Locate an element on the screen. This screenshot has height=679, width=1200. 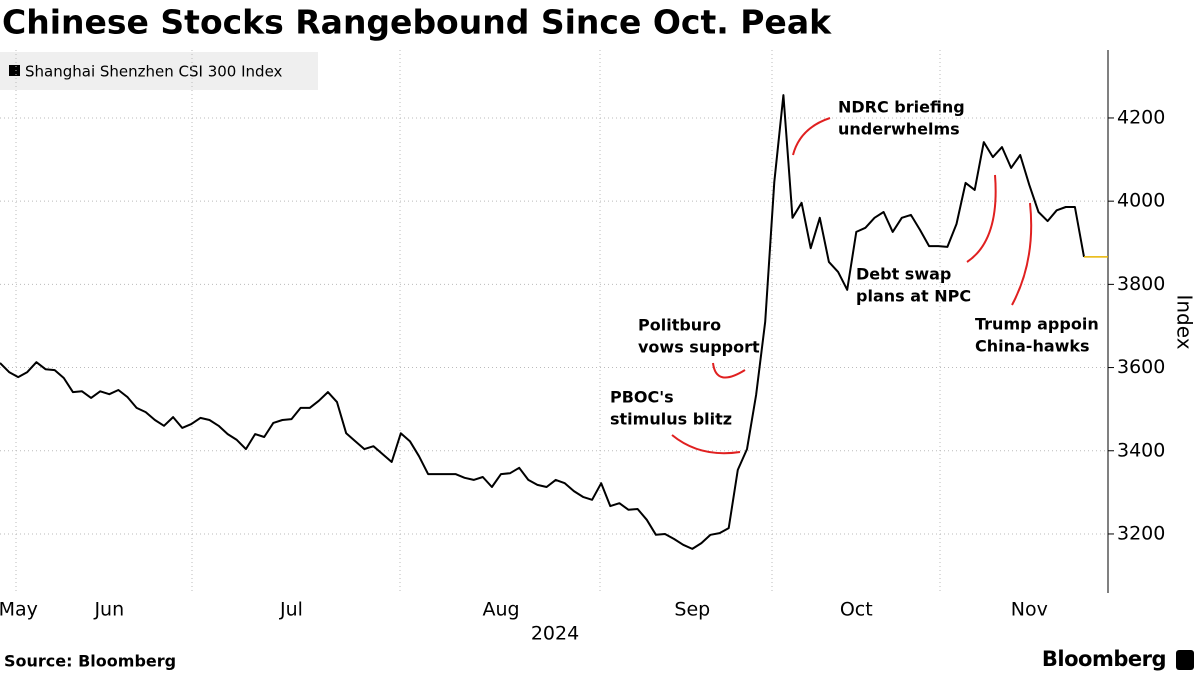
y-tick-label: 4200 is located at coordinates (1141, 117).